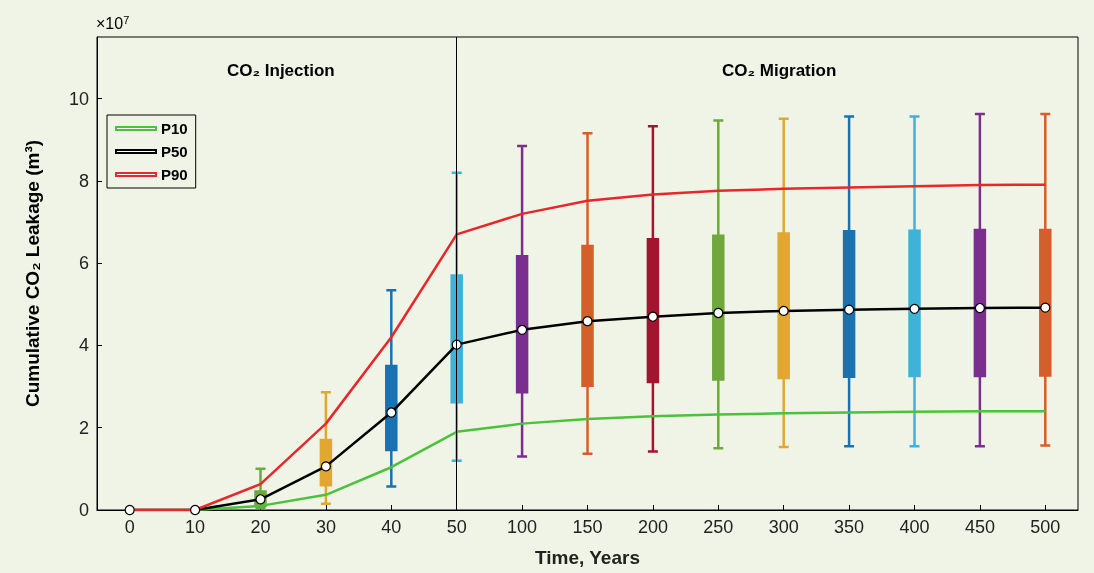  I want to click on x-tick-label: 40, so click(391, 527).